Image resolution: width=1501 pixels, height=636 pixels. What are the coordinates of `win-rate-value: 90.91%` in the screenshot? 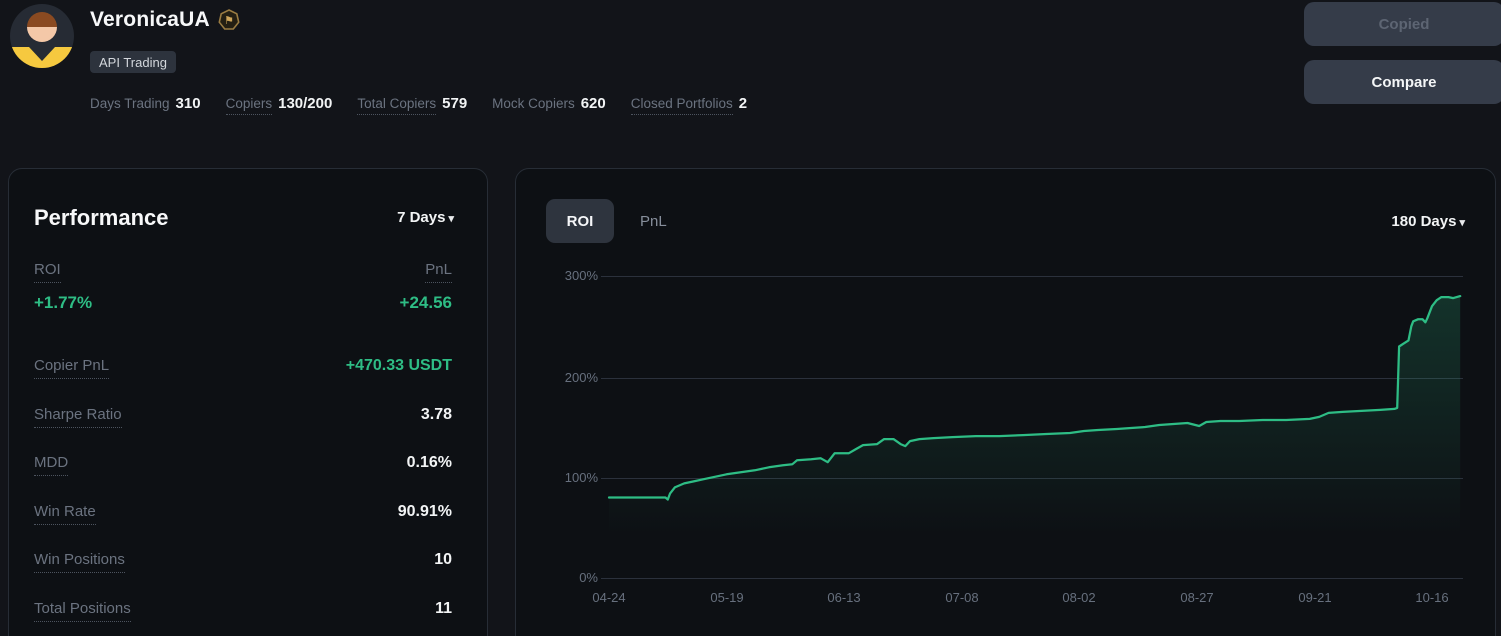 It's located at (424, 511).